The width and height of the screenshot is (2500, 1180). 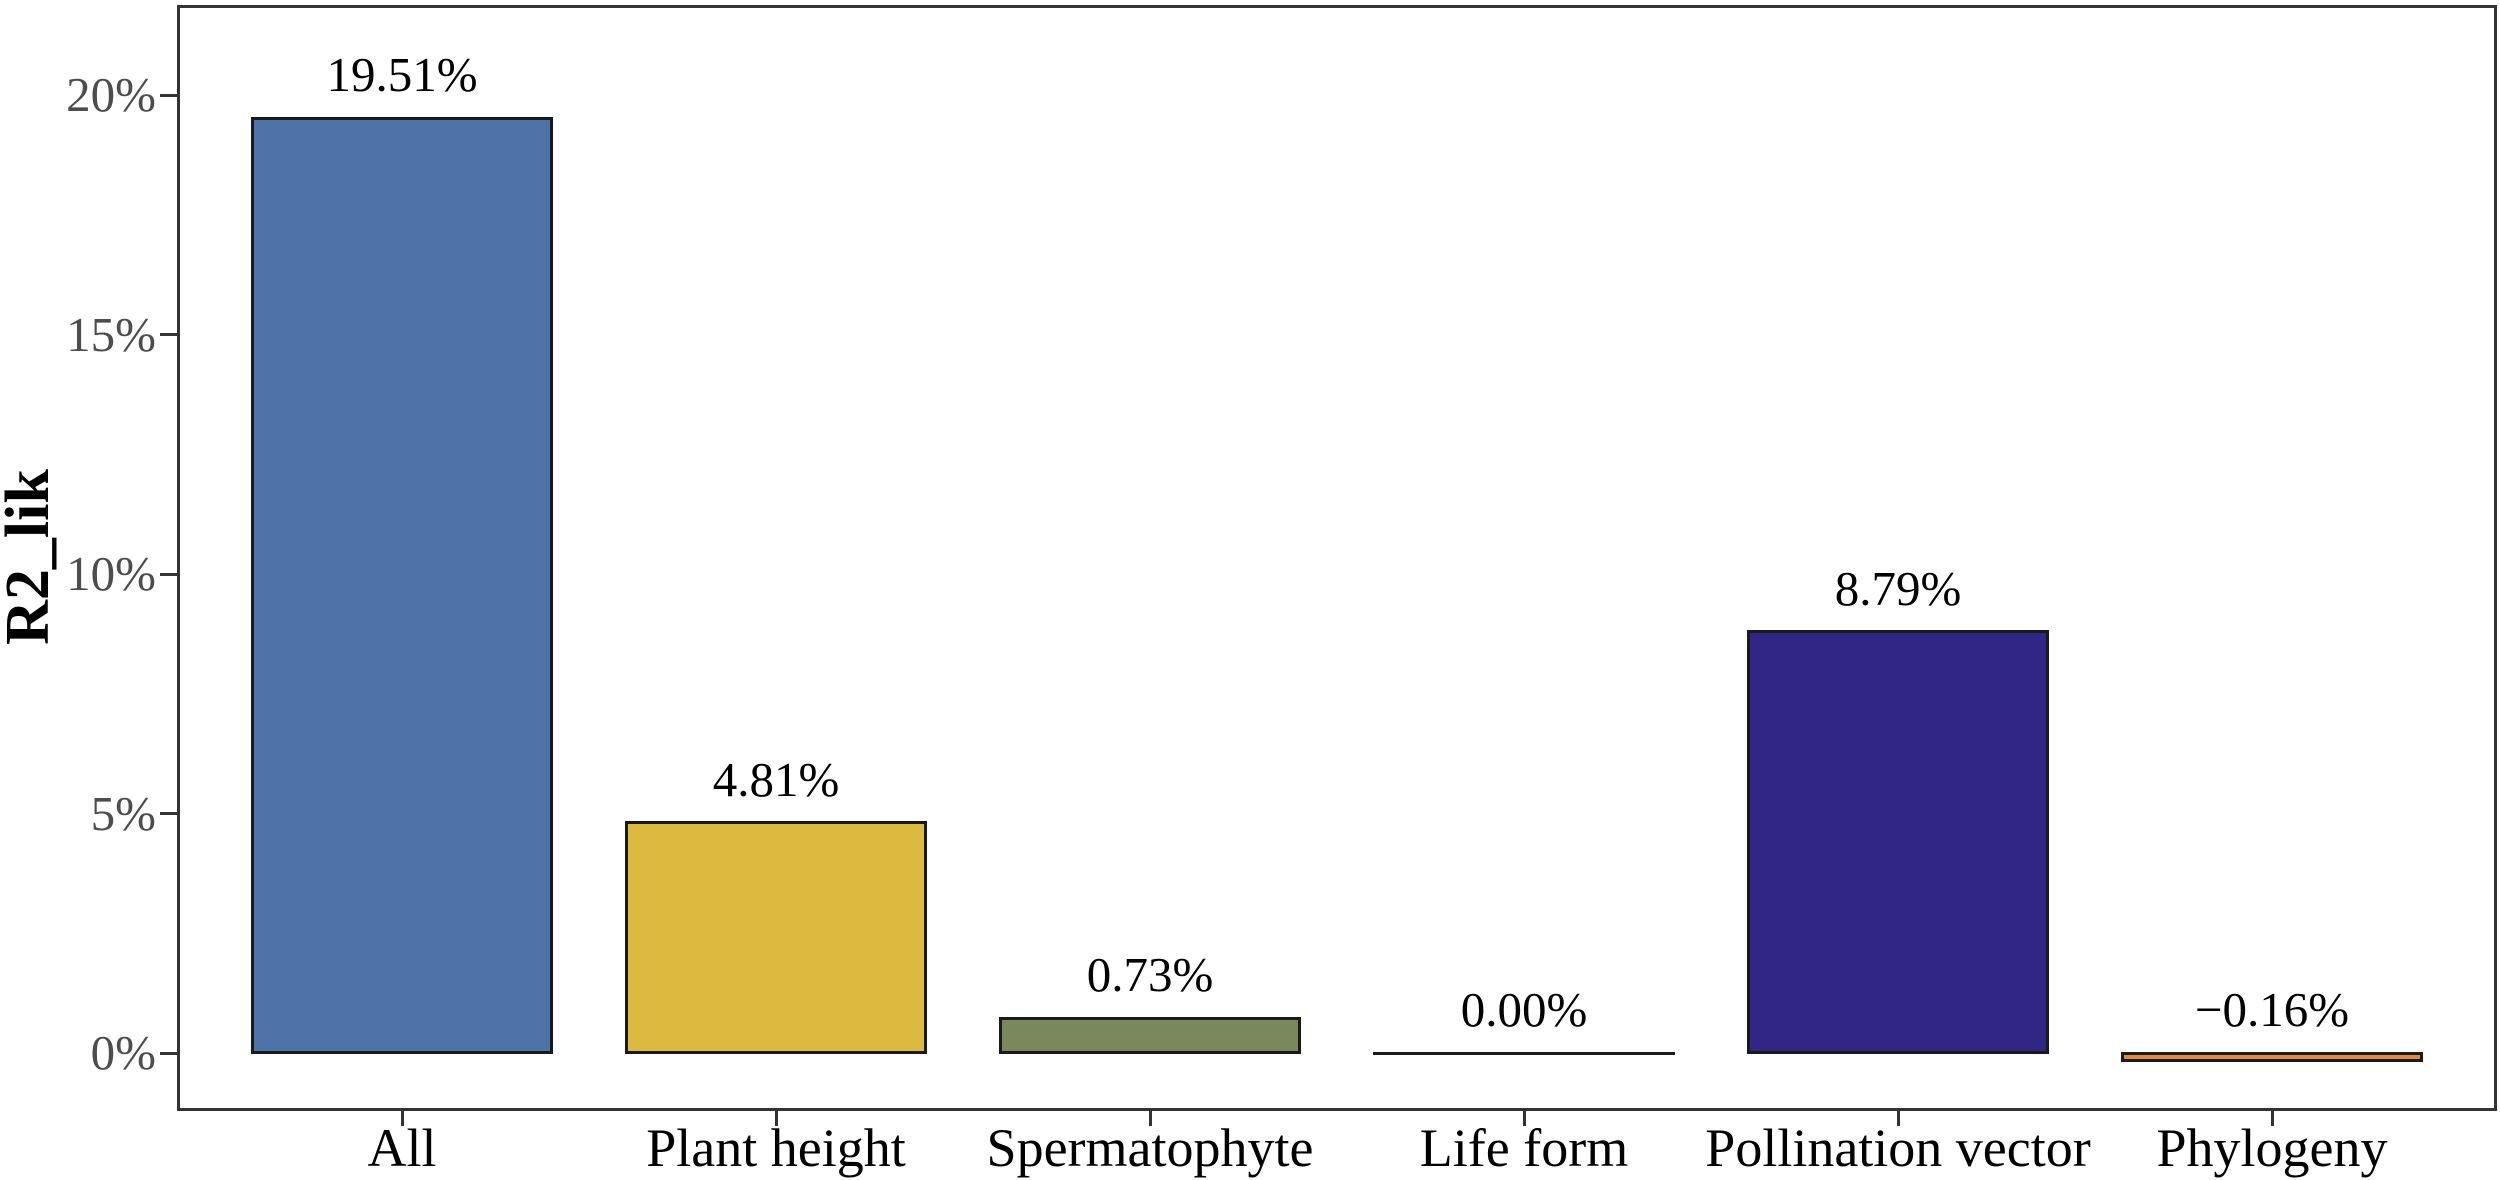 I want to click on bar-value-label: 4.81%, so click(x=776, y=779).